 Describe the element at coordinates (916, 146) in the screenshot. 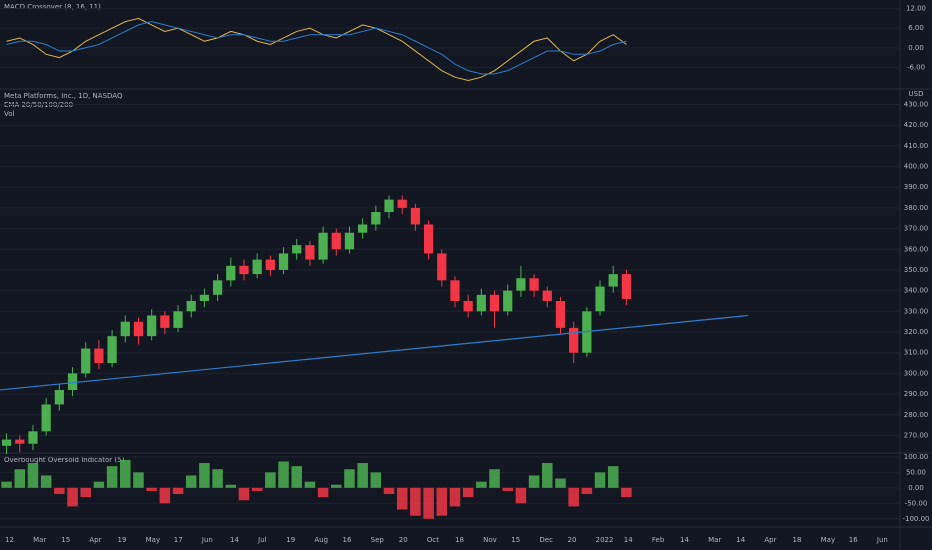

I see `y-tick-label: 410.00` at that location.